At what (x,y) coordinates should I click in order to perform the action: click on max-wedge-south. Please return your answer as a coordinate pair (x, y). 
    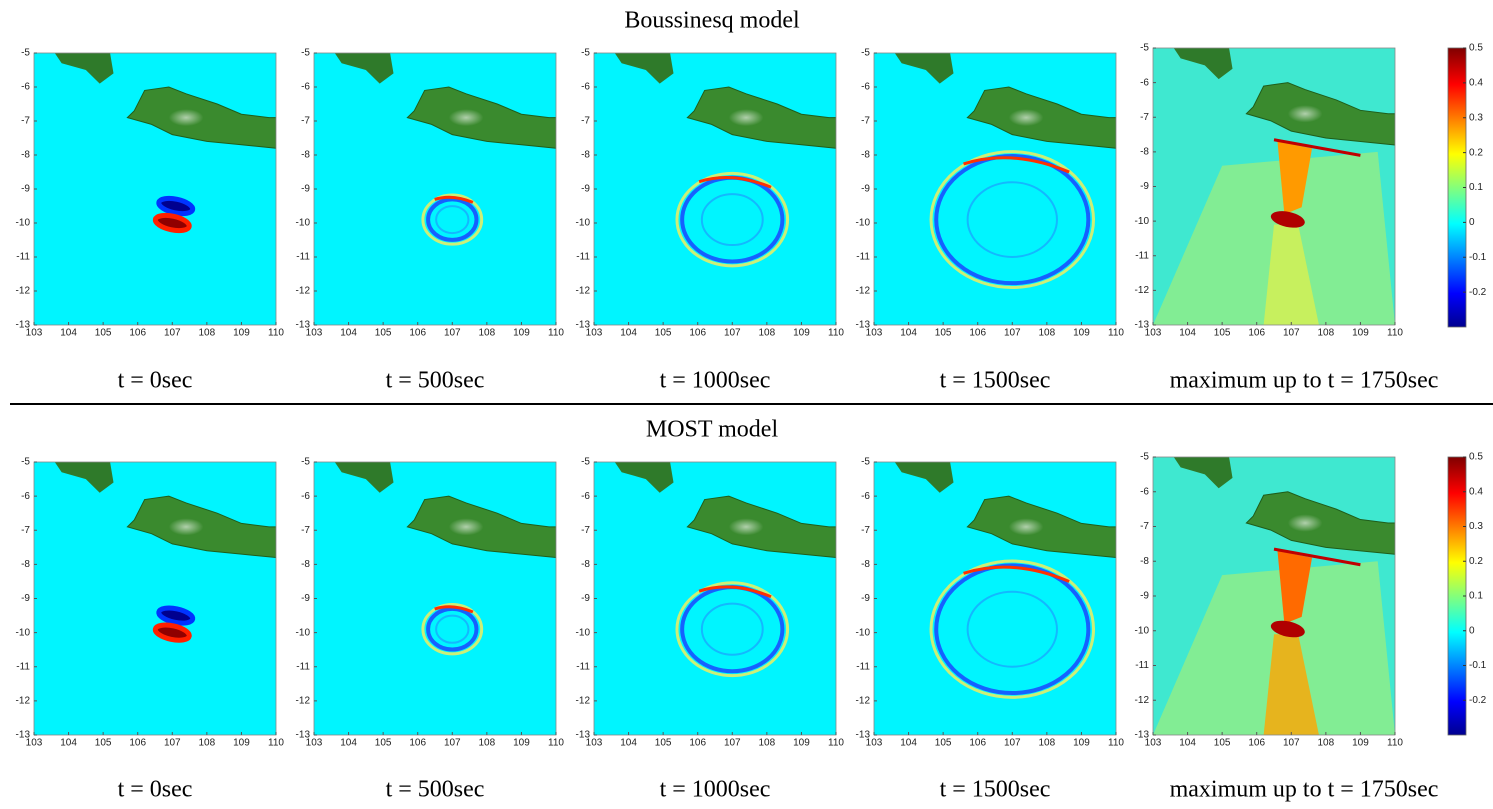
    Looking at the image, I should click on (1291, 274).